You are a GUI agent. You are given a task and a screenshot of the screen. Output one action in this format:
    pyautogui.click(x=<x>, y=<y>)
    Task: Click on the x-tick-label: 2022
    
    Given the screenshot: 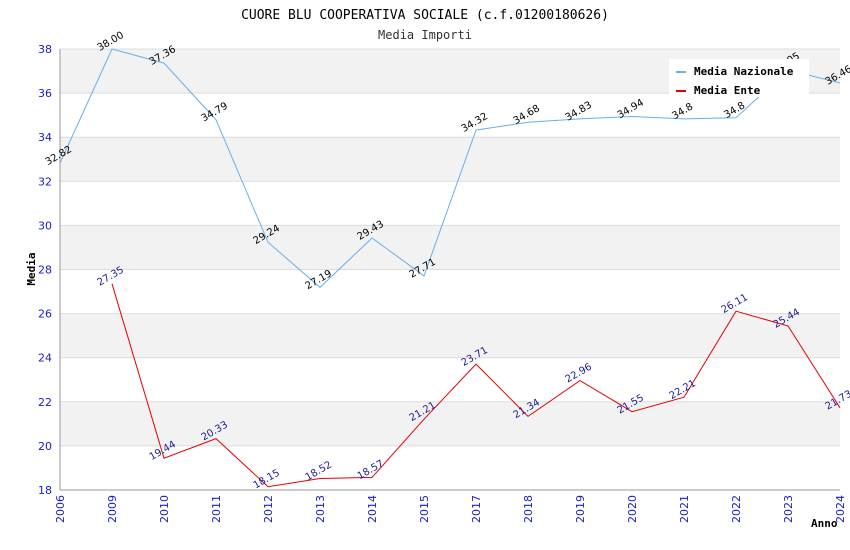 What is the action you would take?
    pyautogui.click(x=736, y=509)
    